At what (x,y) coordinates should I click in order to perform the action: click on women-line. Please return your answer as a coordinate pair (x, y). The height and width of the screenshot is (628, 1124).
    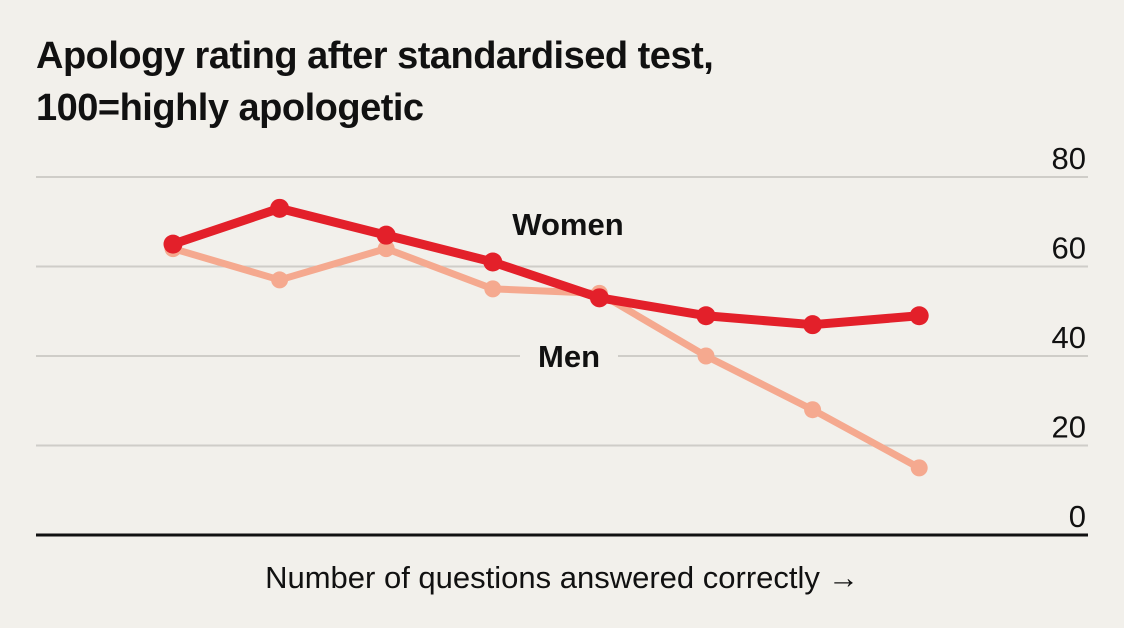
    Looking at the image, I should click on (546, 266).